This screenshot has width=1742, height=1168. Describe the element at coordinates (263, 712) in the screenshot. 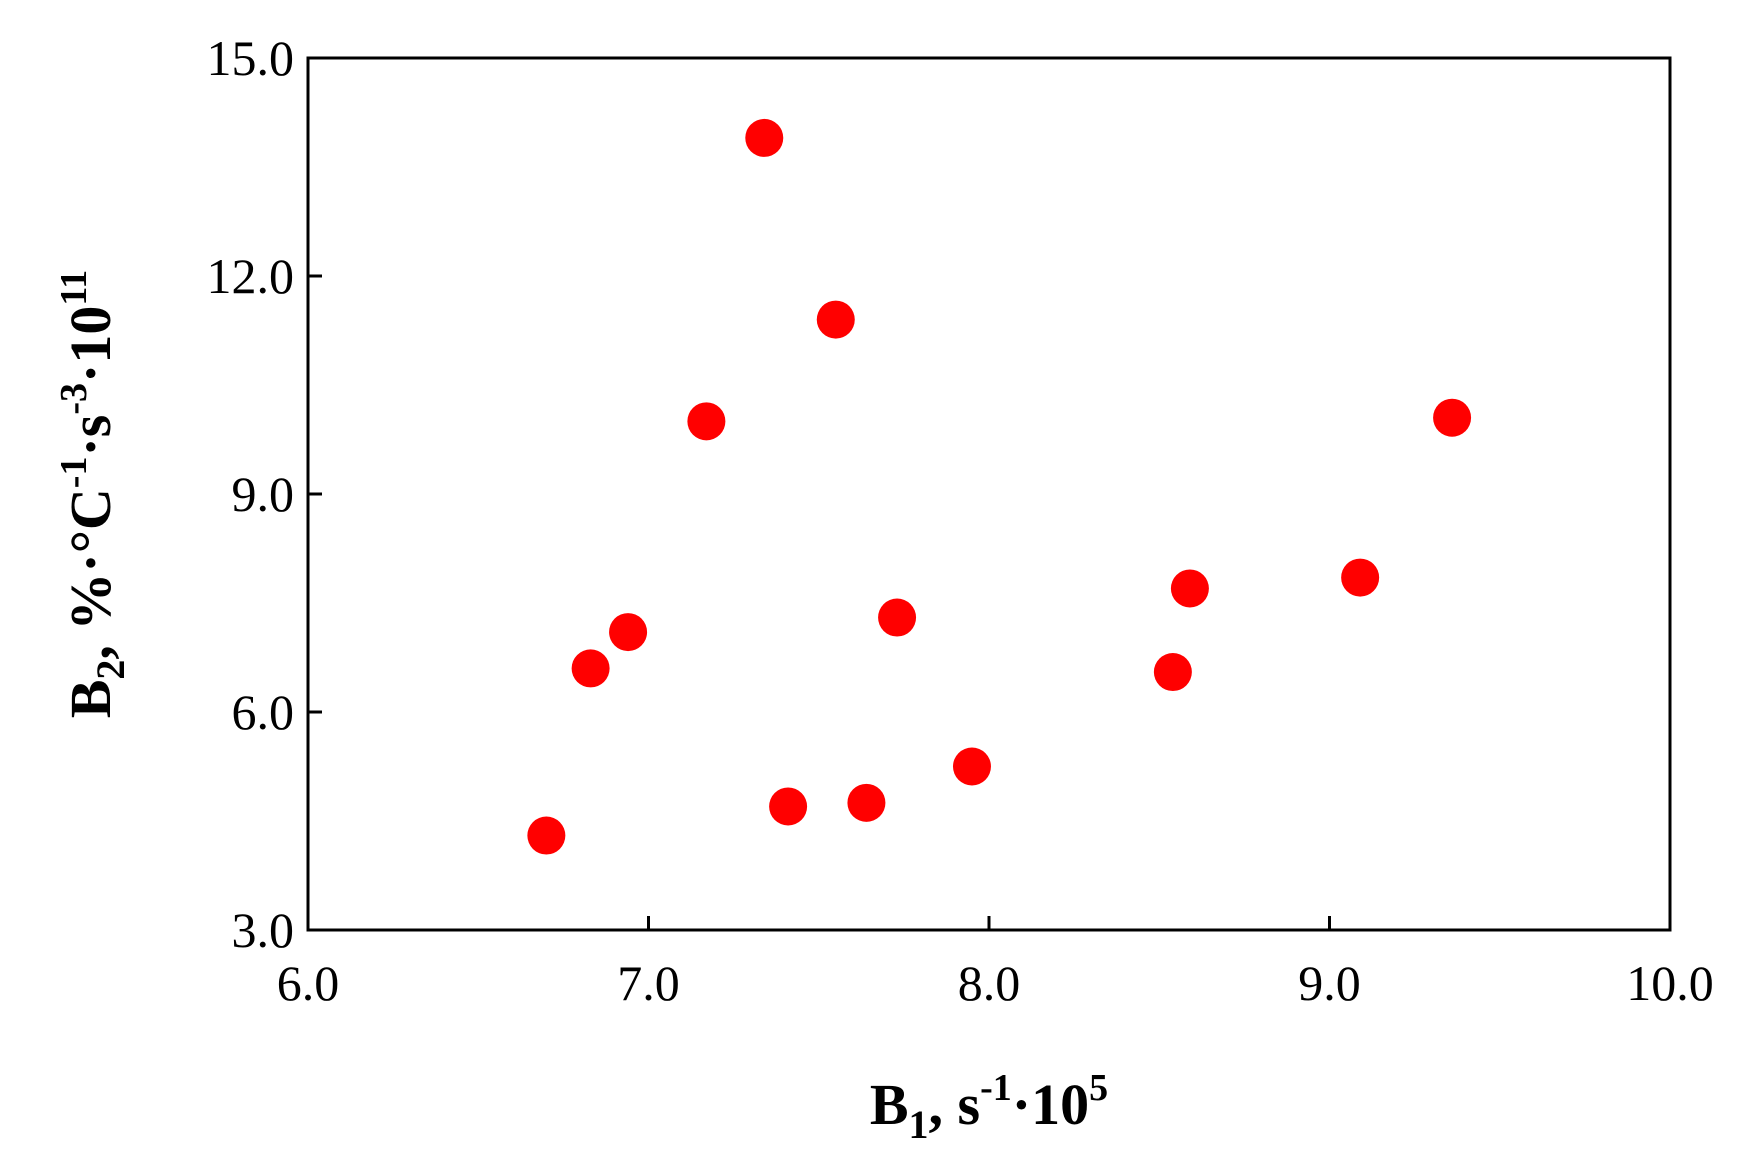

I see `y-tick-label: 6.0` at that location.